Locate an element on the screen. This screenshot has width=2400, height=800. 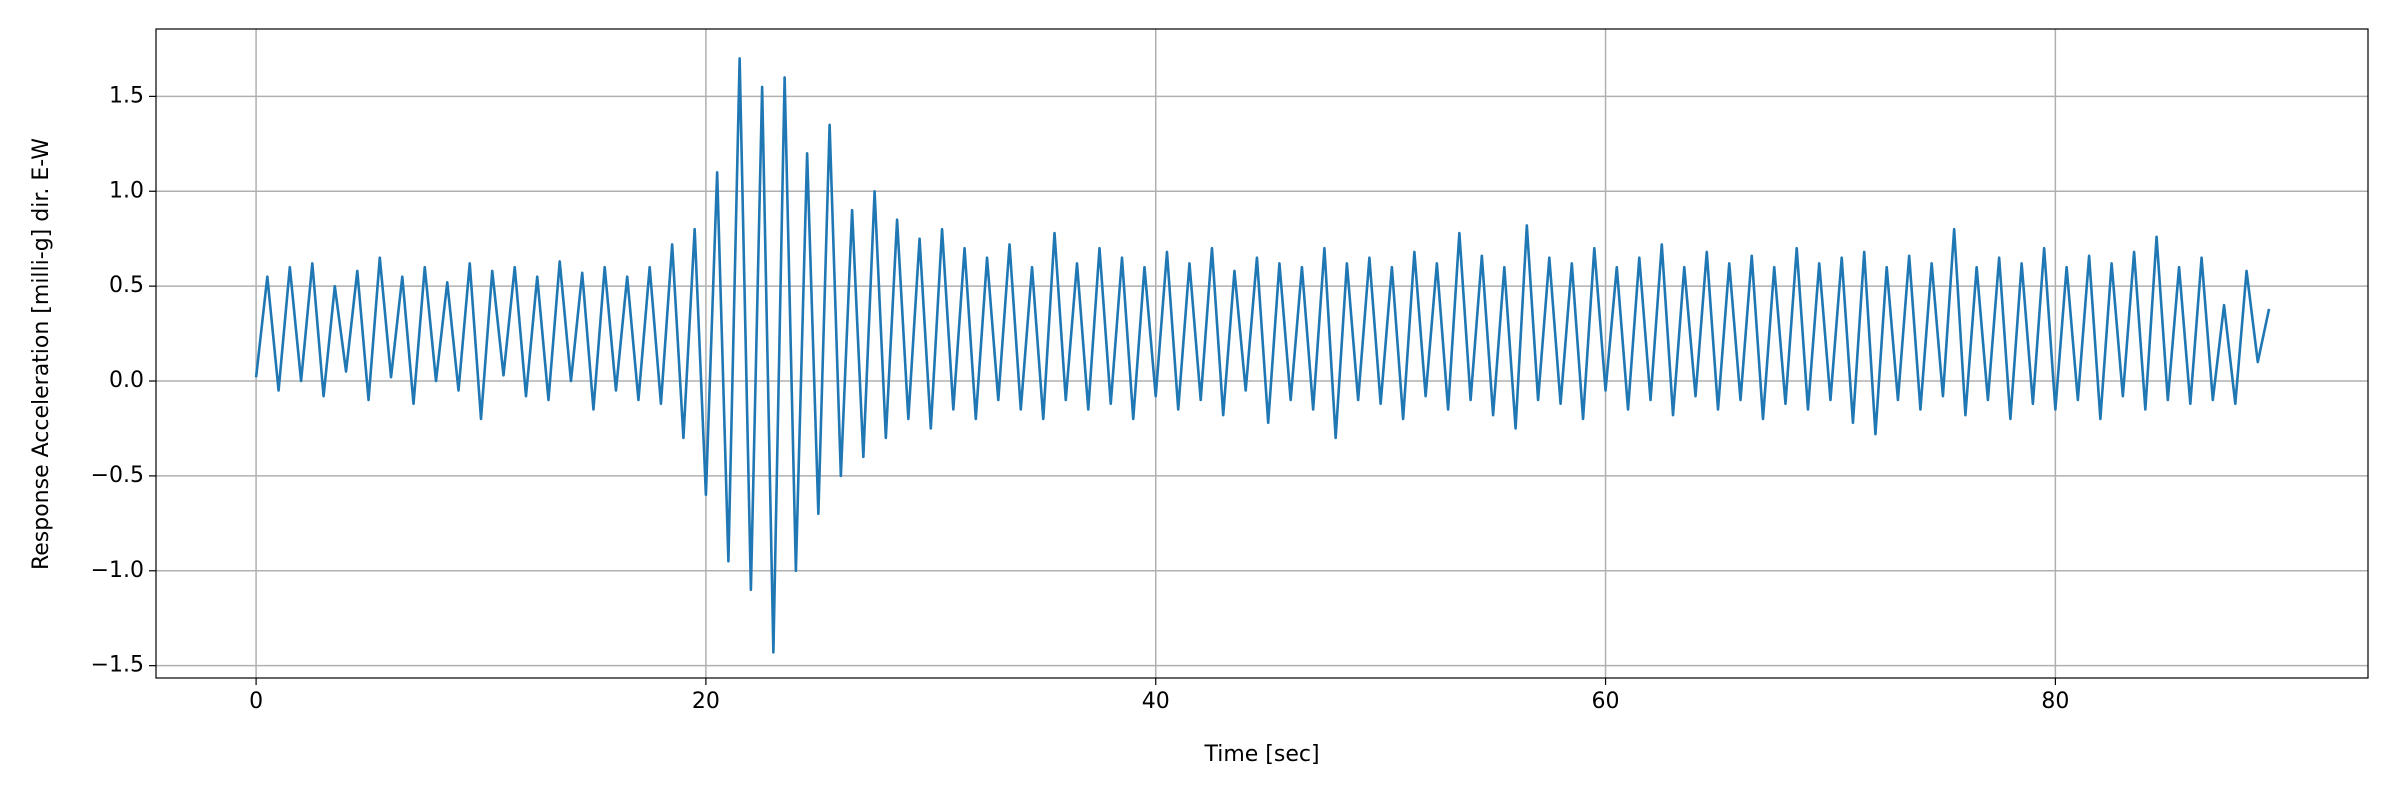
x-tick-label: 0 is located at coordinates (256, 701).